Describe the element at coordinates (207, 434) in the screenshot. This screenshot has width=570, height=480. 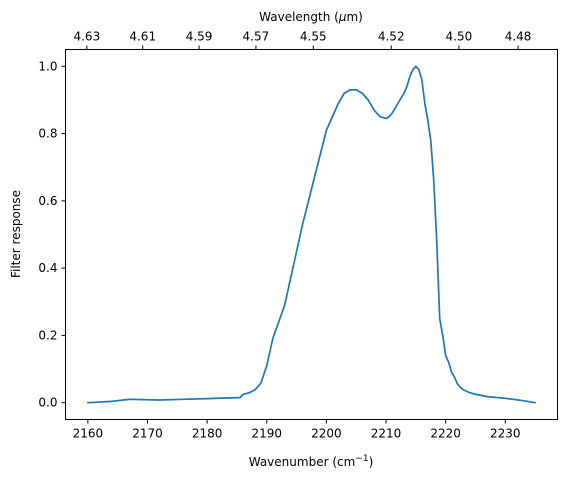
I see `x-tick-label: 2180` at that location.